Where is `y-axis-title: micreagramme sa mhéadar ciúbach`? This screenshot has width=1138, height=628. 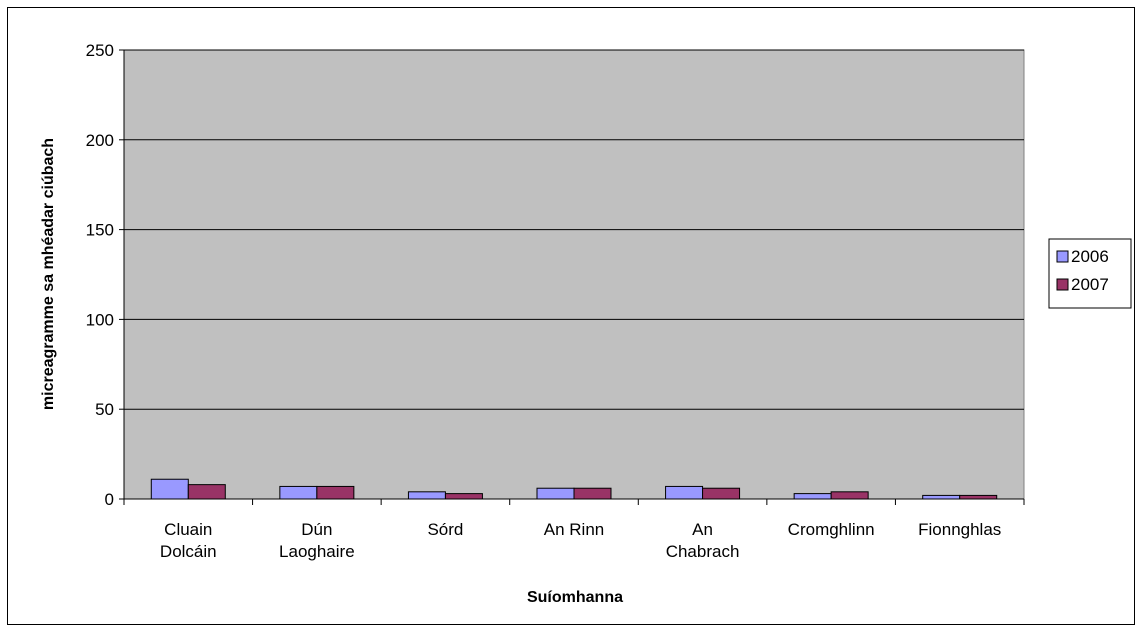 y-axis-title: micreagramme sa mhéadar ciúbach is located at coordinates (48, 274).